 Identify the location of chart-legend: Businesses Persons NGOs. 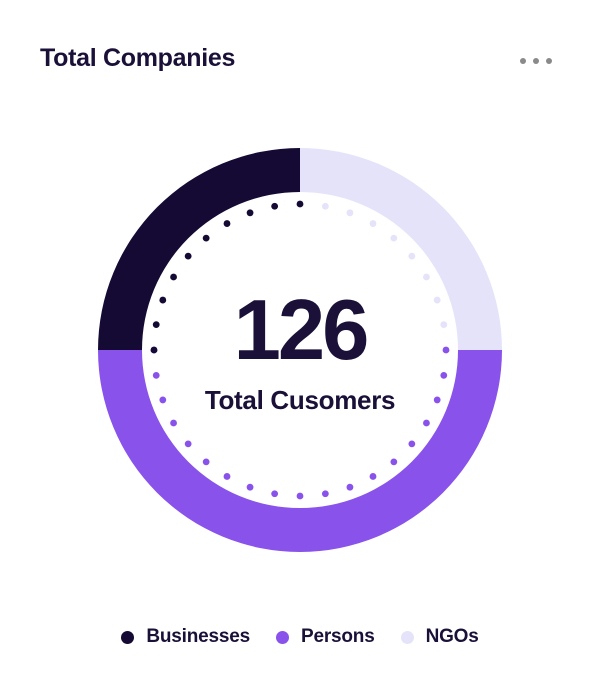
(300, 637).